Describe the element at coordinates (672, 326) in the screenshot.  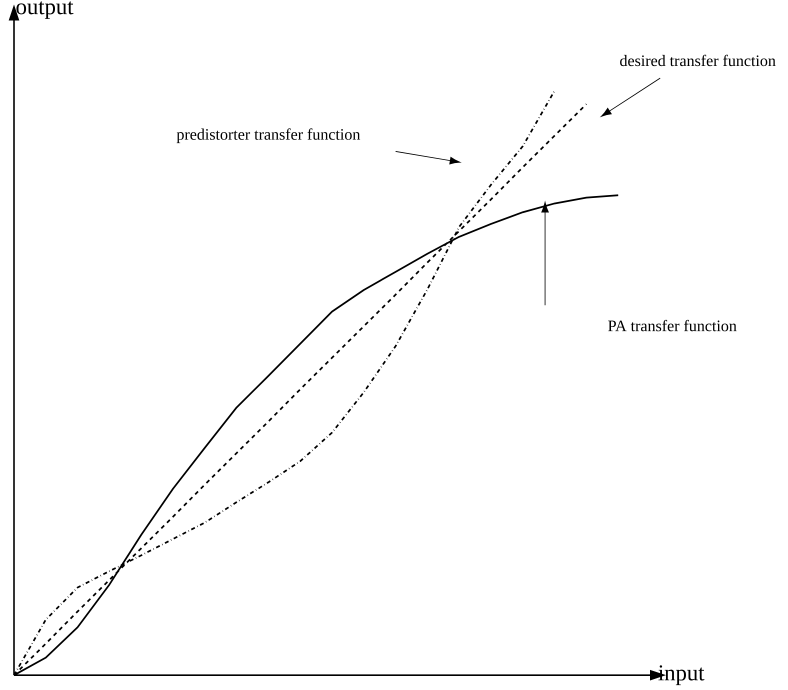
I see `annotation: PA transfer function` at that location.